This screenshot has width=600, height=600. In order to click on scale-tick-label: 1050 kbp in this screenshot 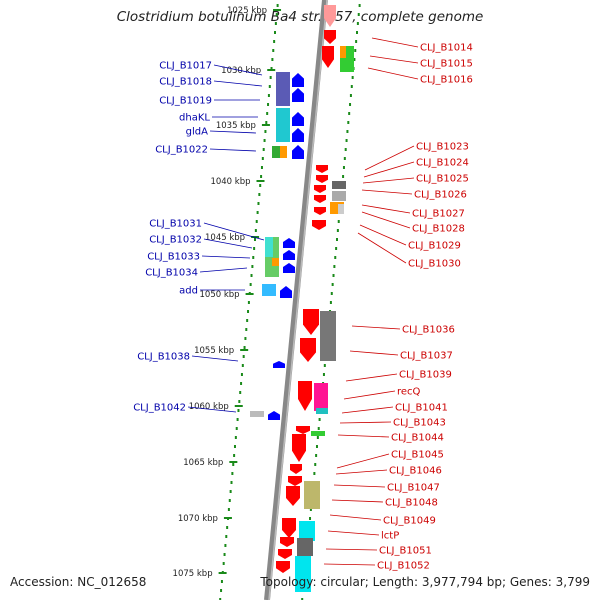, I will do `click(220, 295)`.